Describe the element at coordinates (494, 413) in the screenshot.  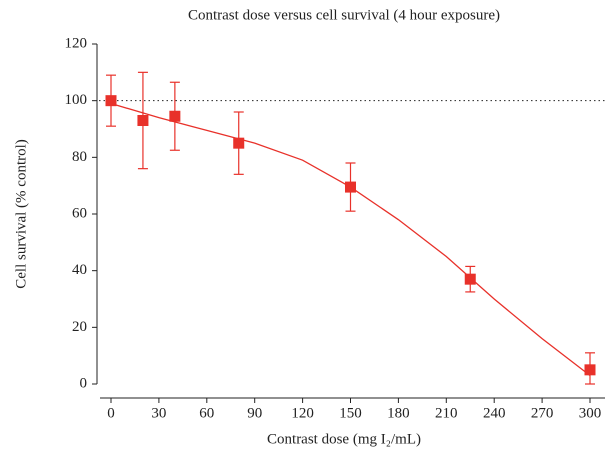
I see `x-tick-label: 240` at that location.